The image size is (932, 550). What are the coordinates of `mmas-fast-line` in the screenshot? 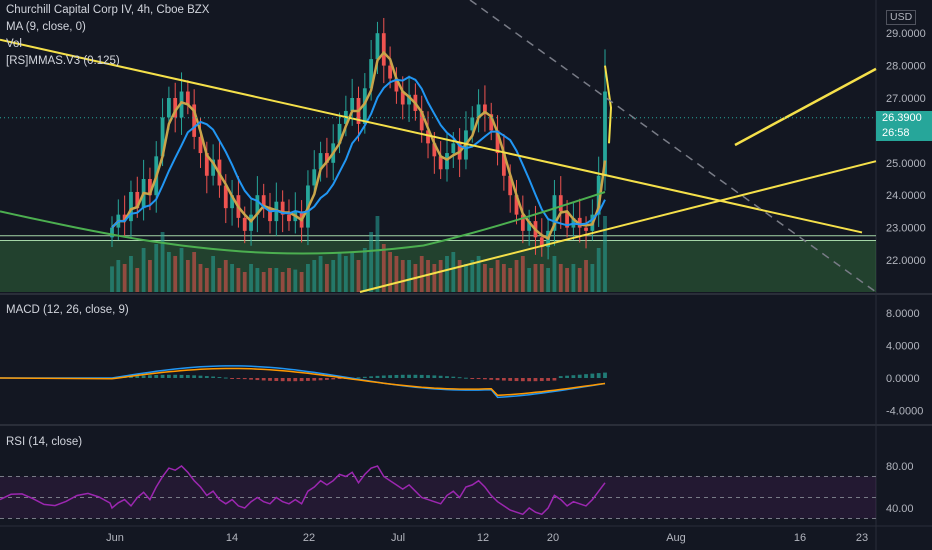 It's located at (358, 152).